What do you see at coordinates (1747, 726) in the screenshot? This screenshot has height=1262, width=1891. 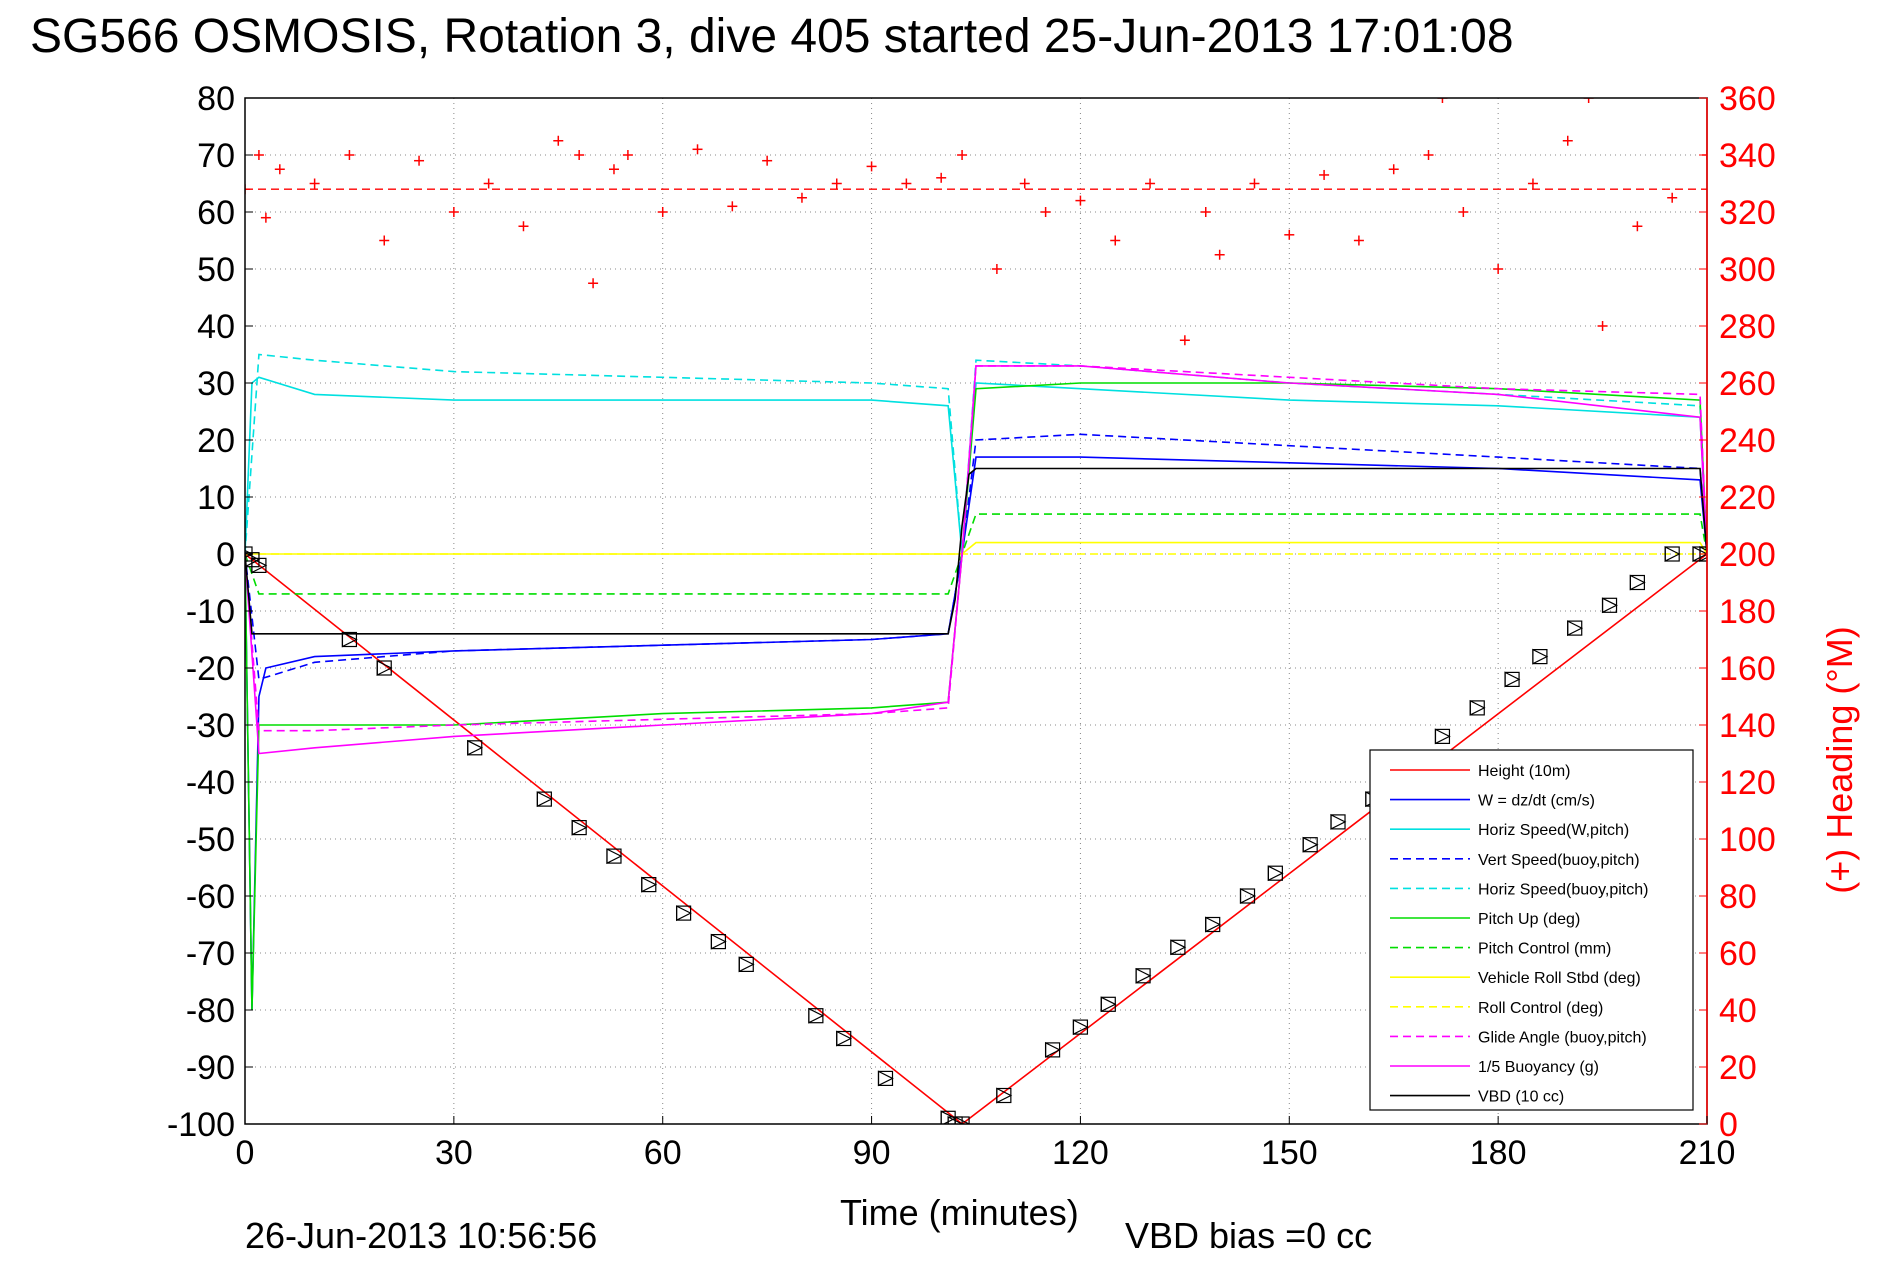 I see `y2-tick-label: 140` at bounding box center [1747, 726].